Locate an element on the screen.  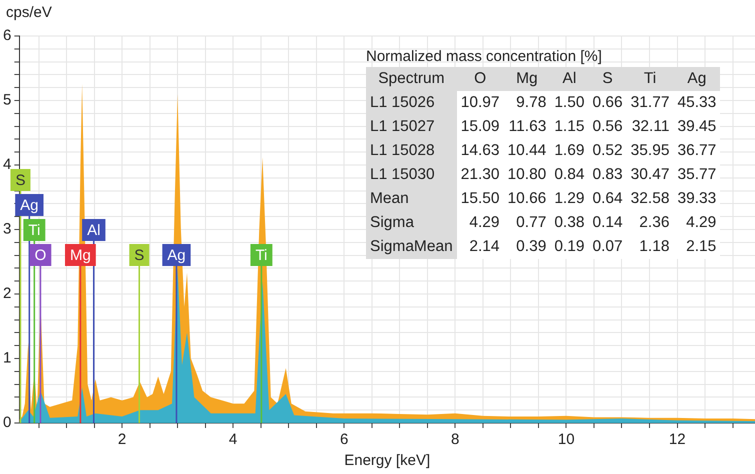
data-label: 0.66 is located at coordinates (607, 103).